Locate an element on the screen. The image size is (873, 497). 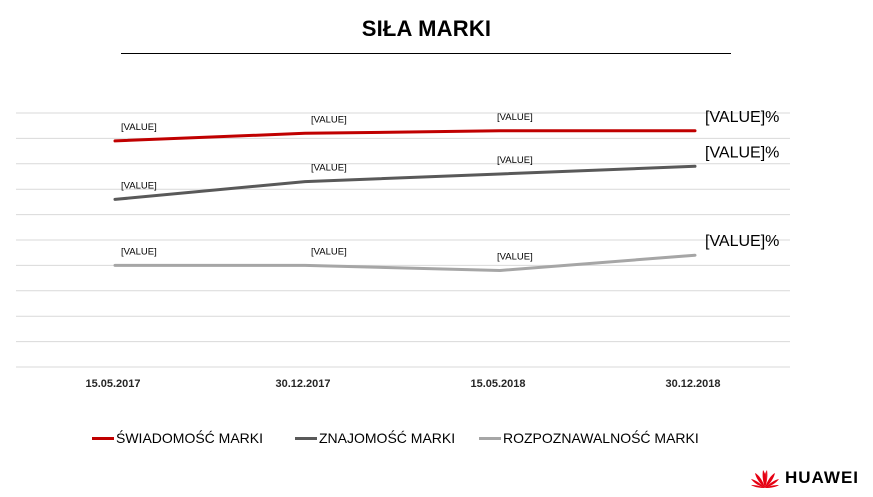
data-label-znajomosc-3: [VALUE]% is located at coordinates (742, 152).